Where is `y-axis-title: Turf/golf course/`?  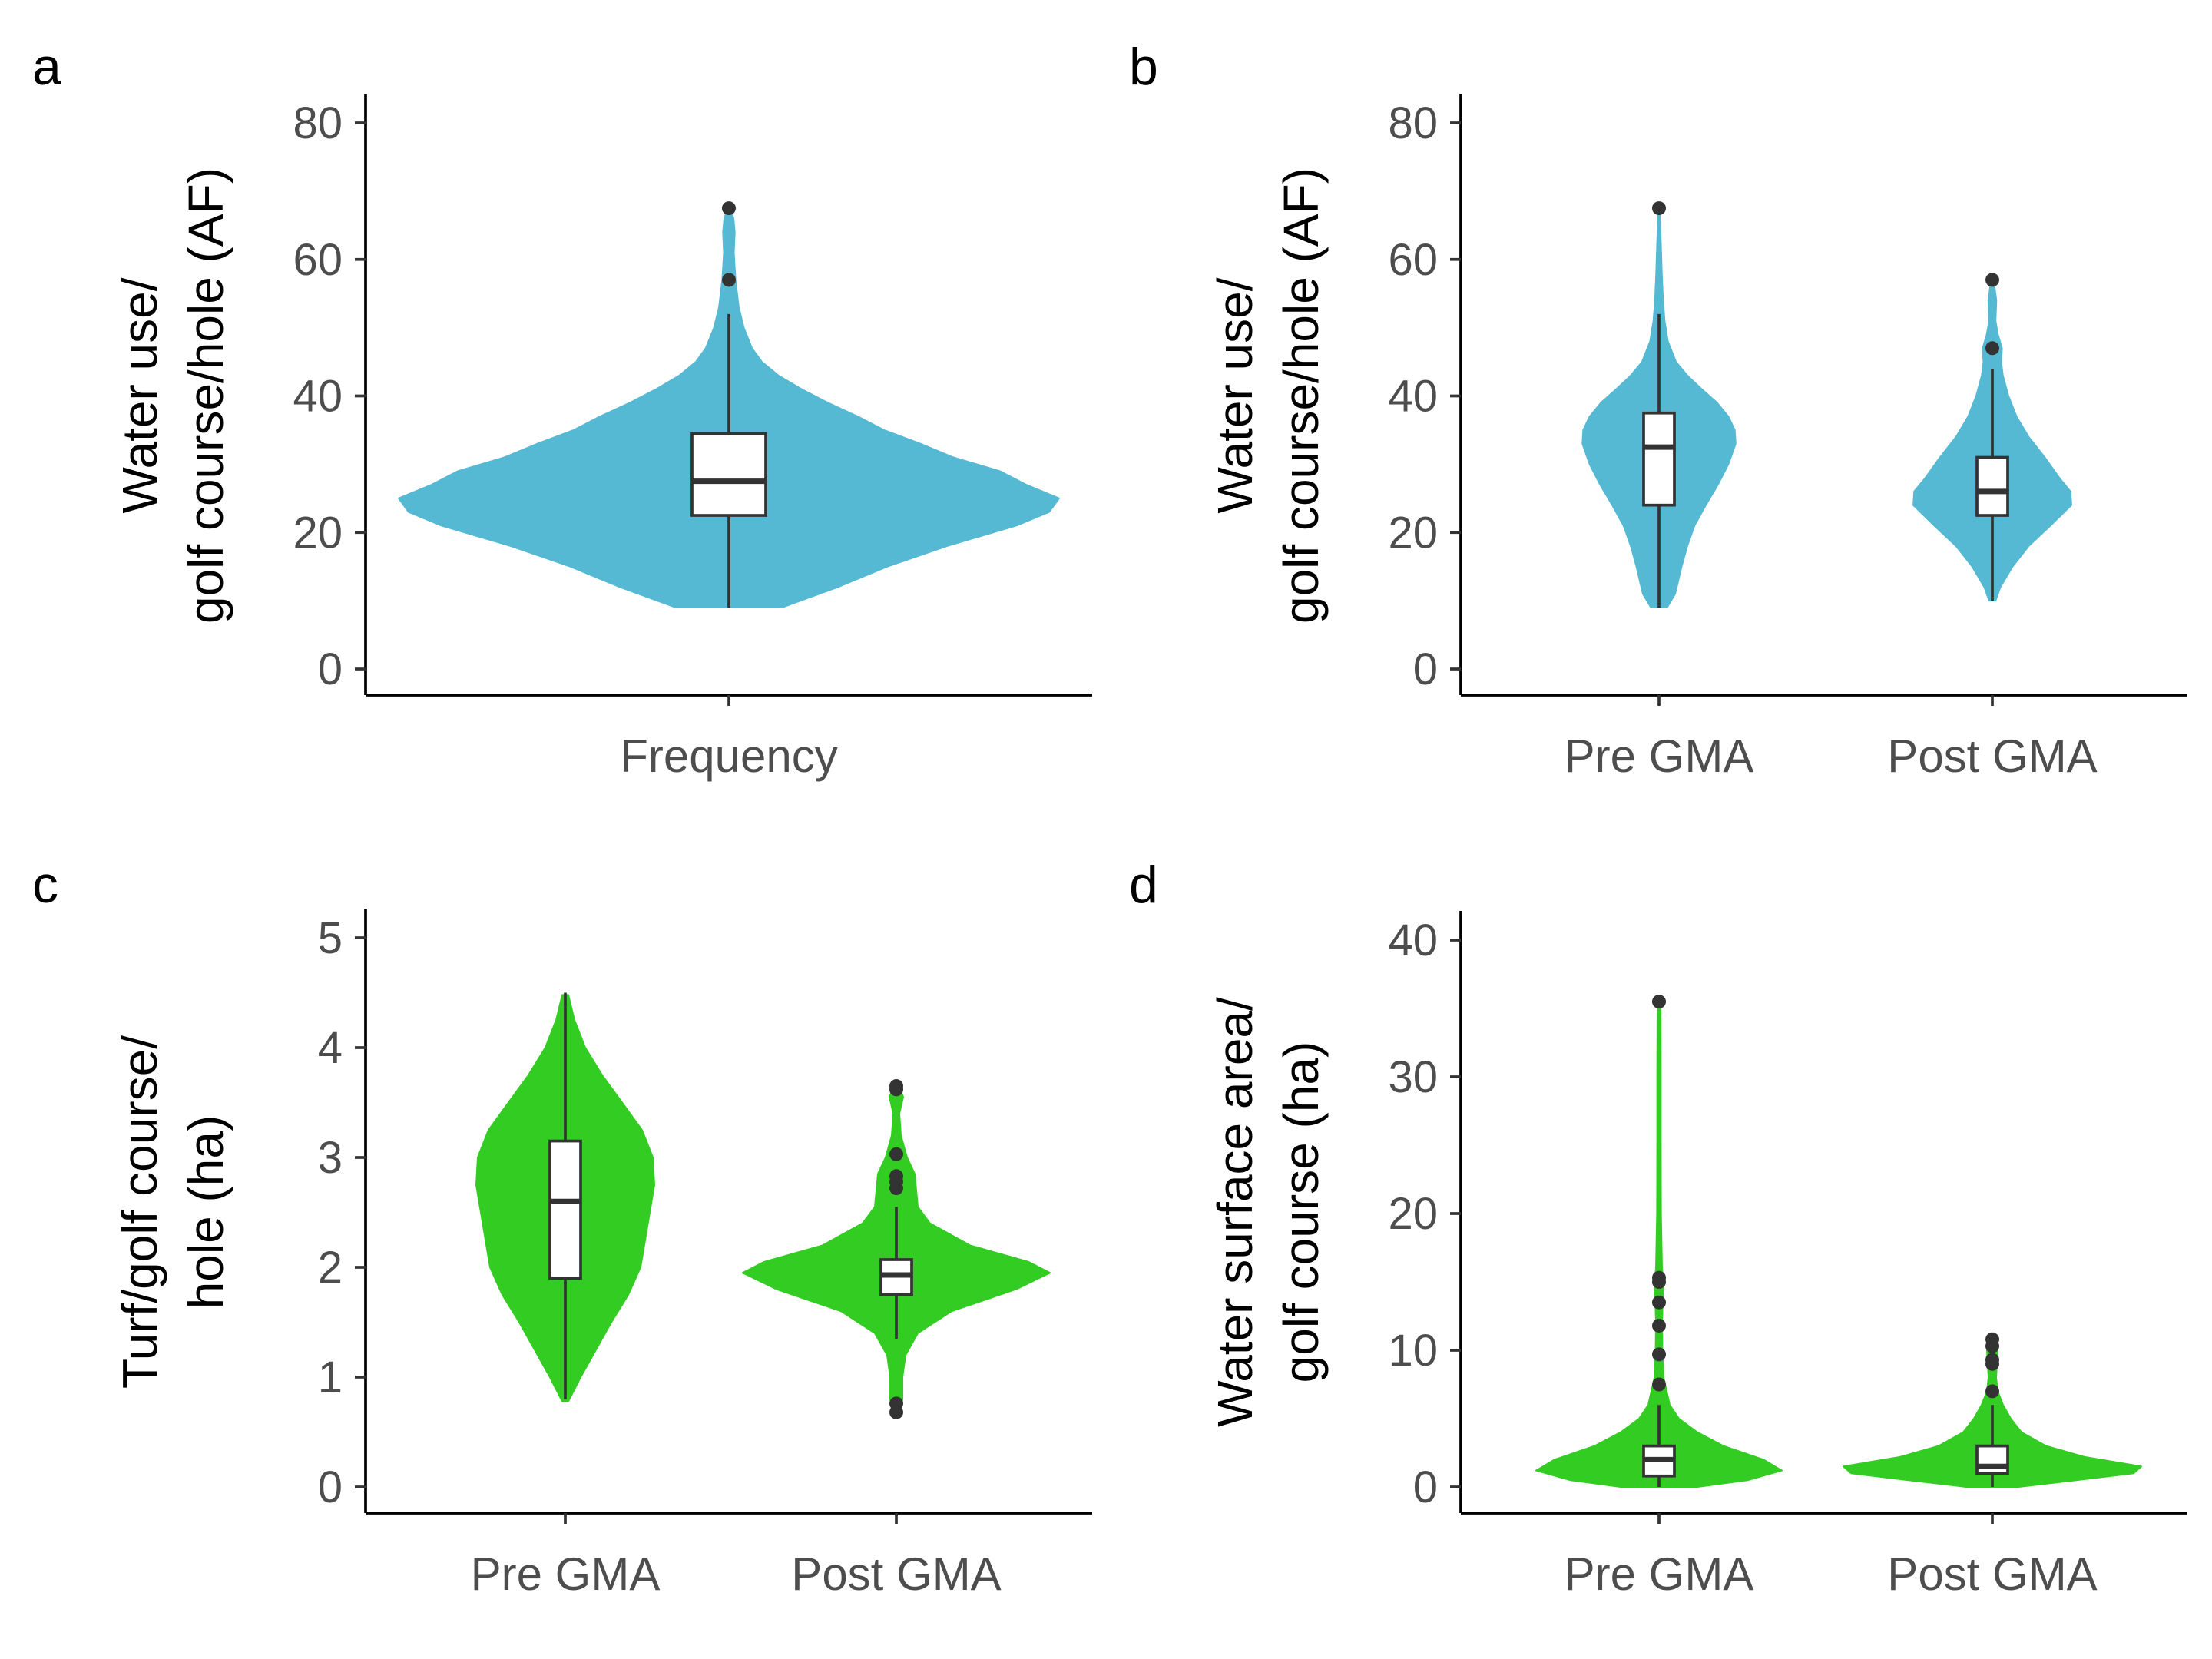 y-axis-title: Turf/golf course/ is located at coordinates (139, 1212).